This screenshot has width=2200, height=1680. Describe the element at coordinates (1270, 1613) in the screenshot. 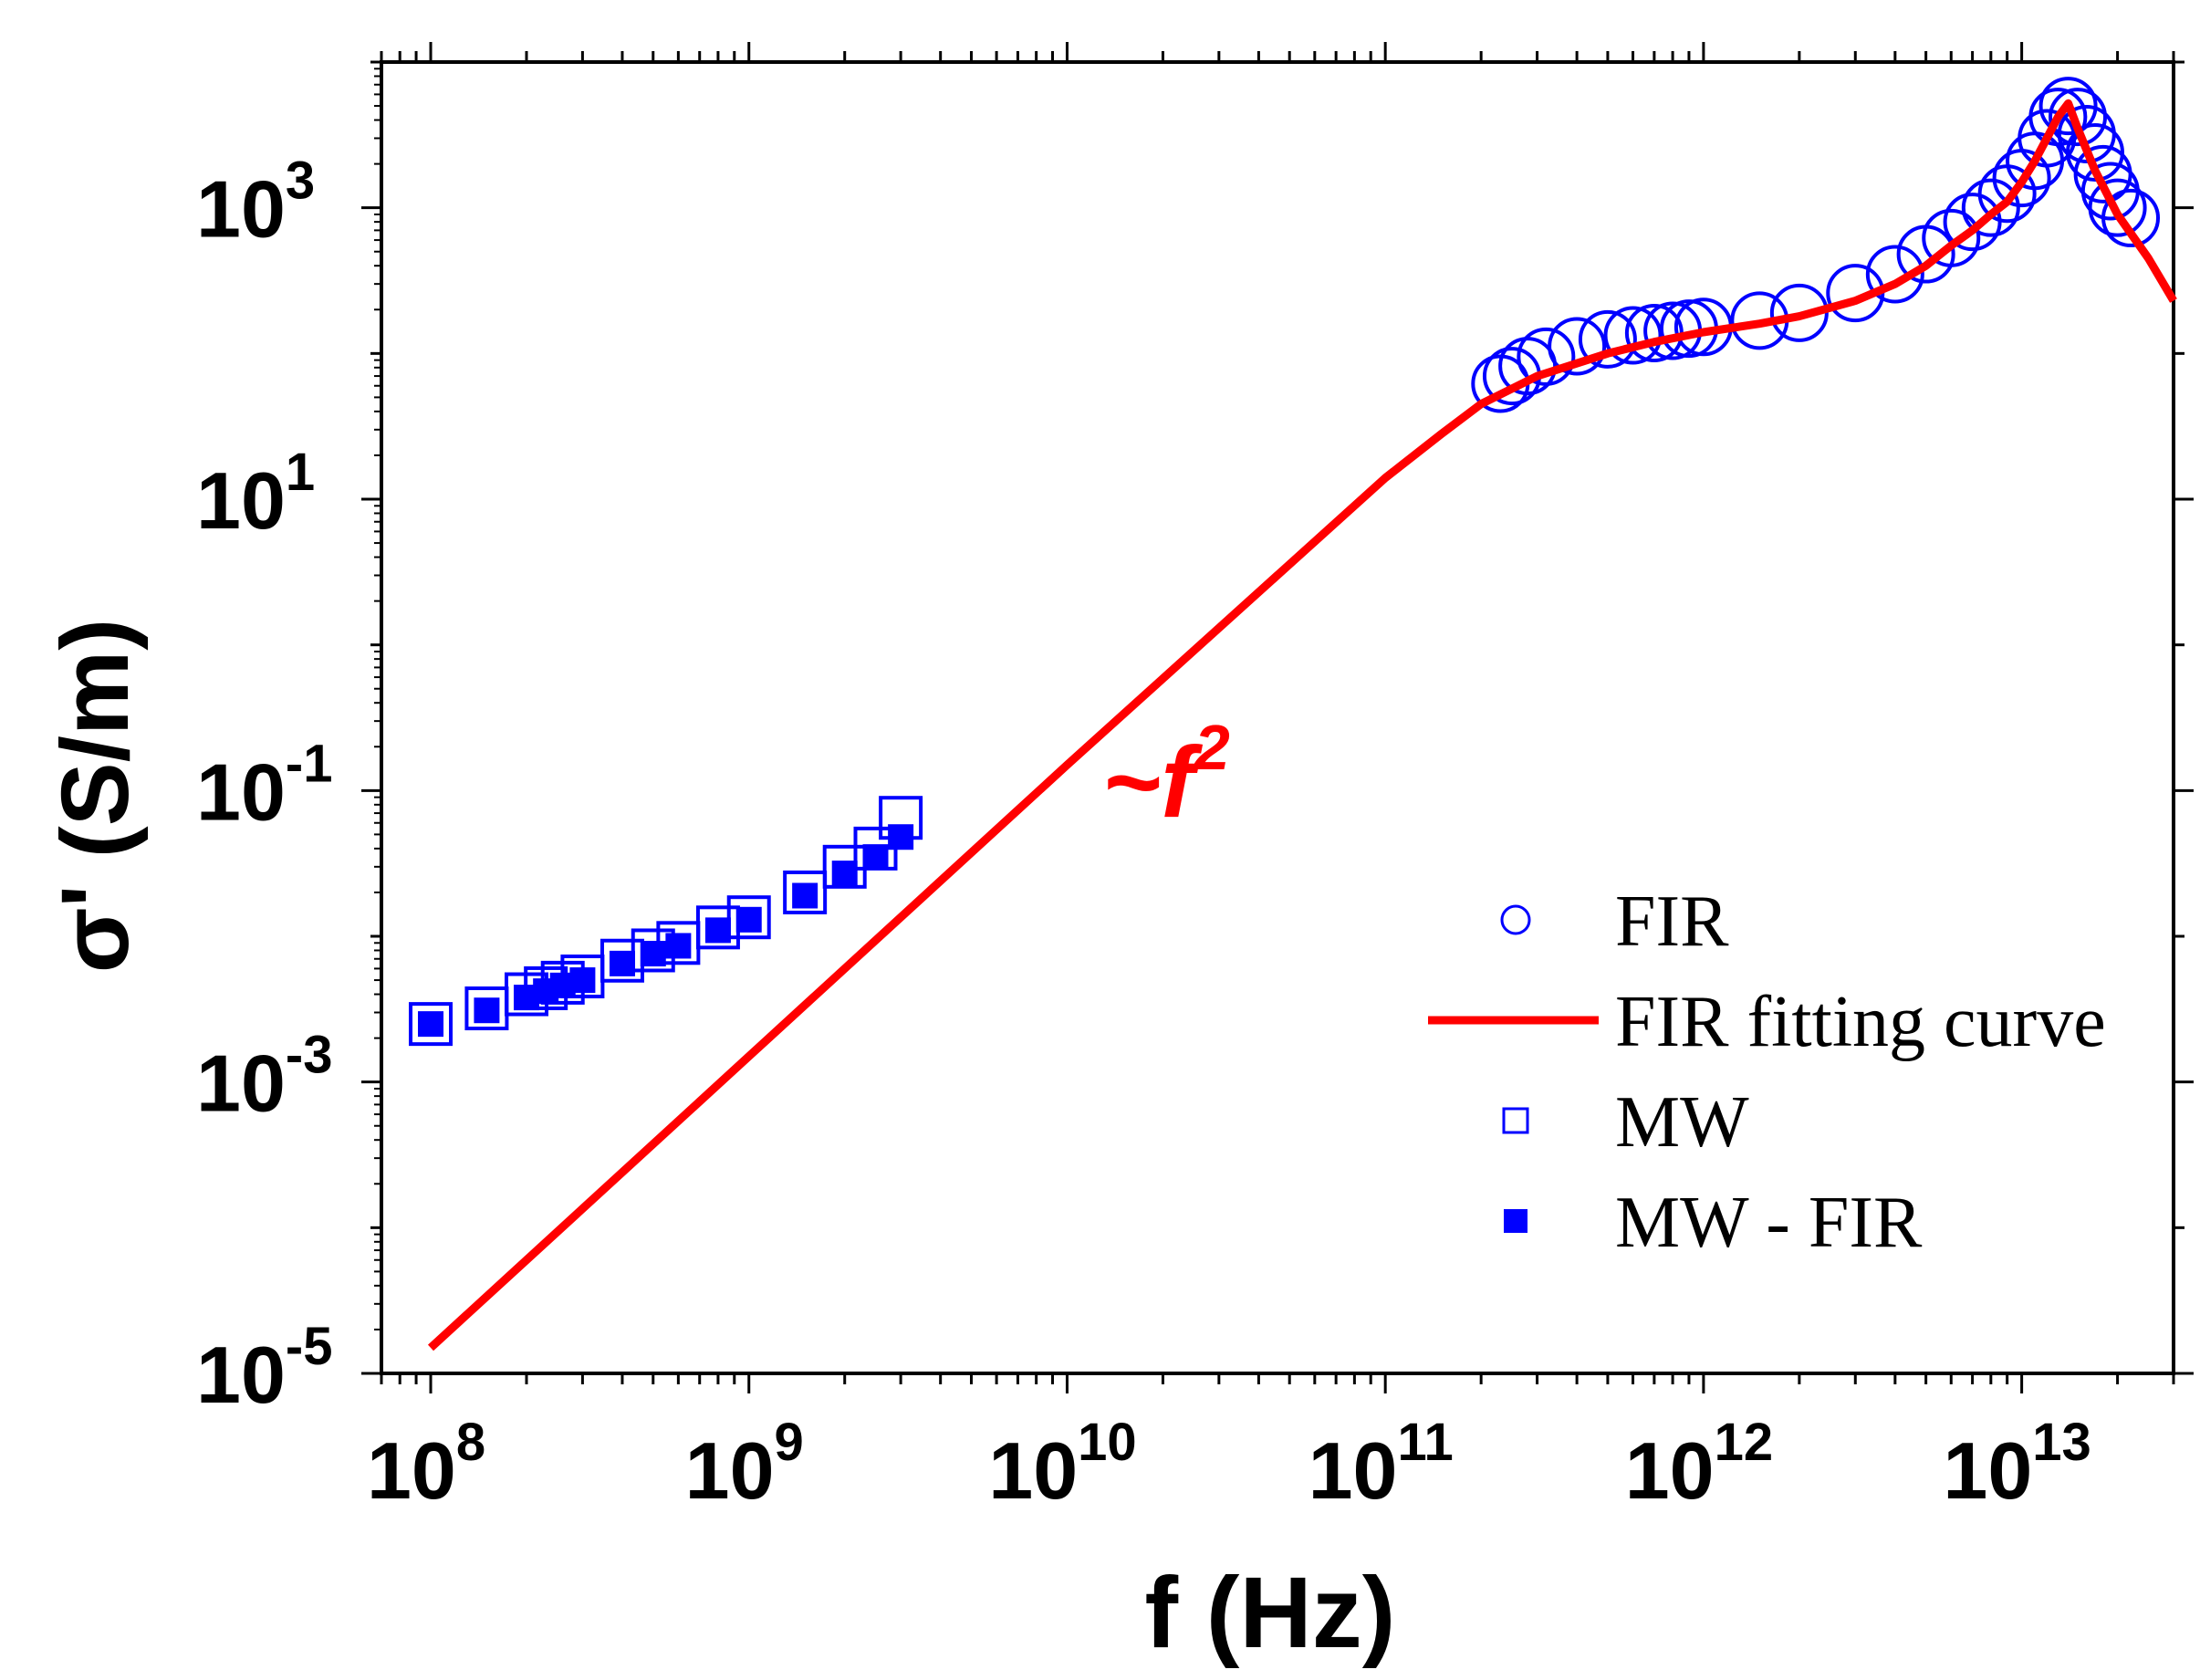

I see `x-axis-title: f (Hz)` at that location.